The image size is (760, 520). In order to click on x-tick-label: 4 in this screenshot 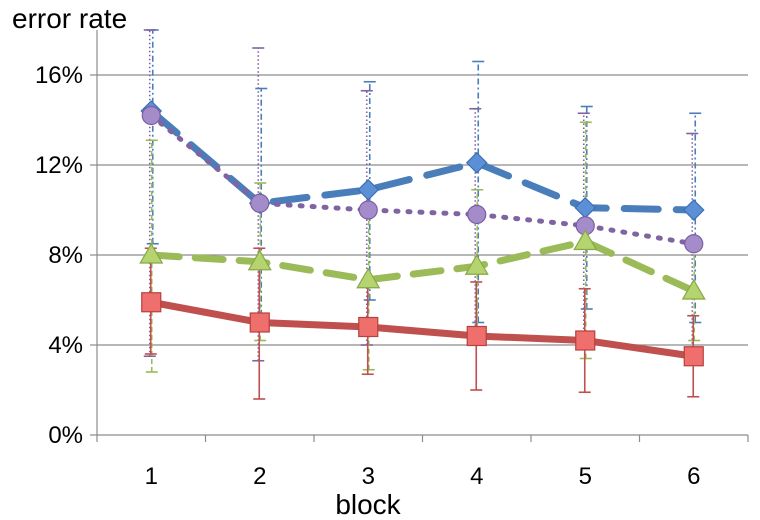, I will do `click(476, 476)`.